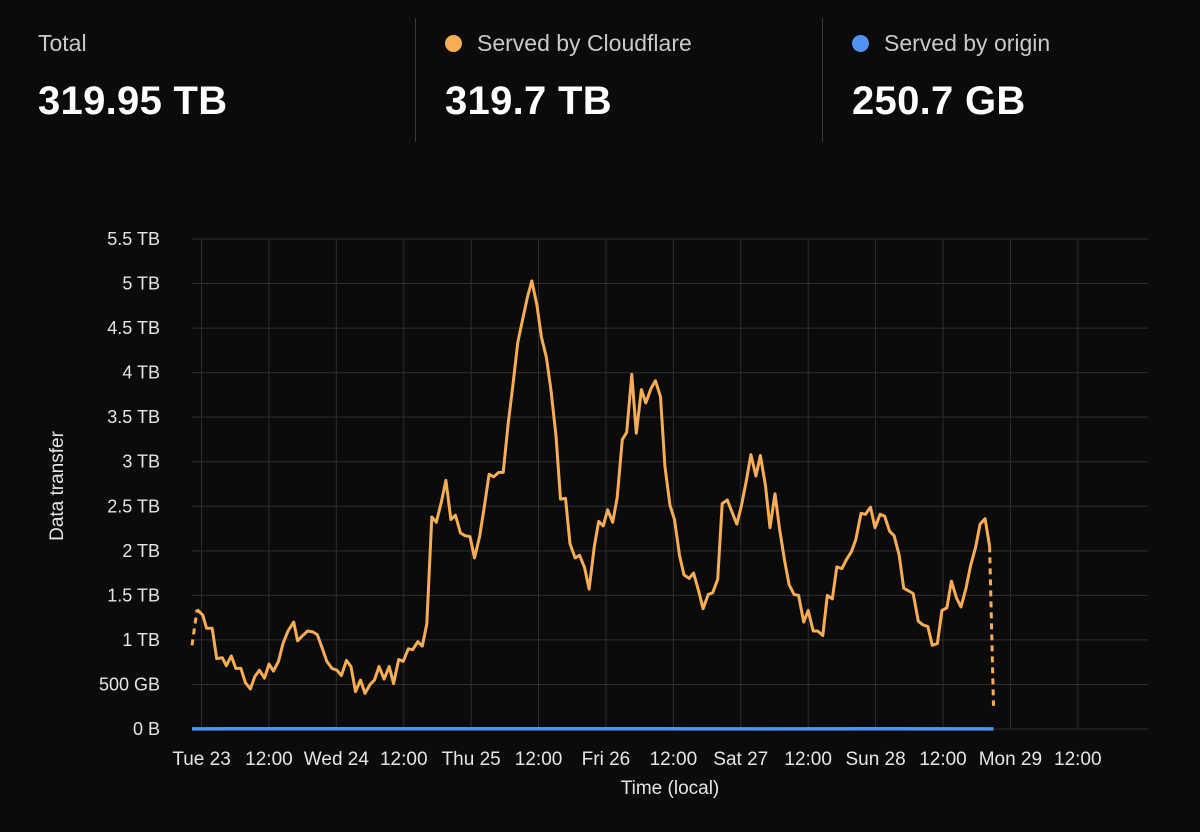 The width and height of the screenshot is (1200, 832). Describe the element at coordinates (337, 759) in the screenshot. I see `x-tick-label: Wed 24` at that location.